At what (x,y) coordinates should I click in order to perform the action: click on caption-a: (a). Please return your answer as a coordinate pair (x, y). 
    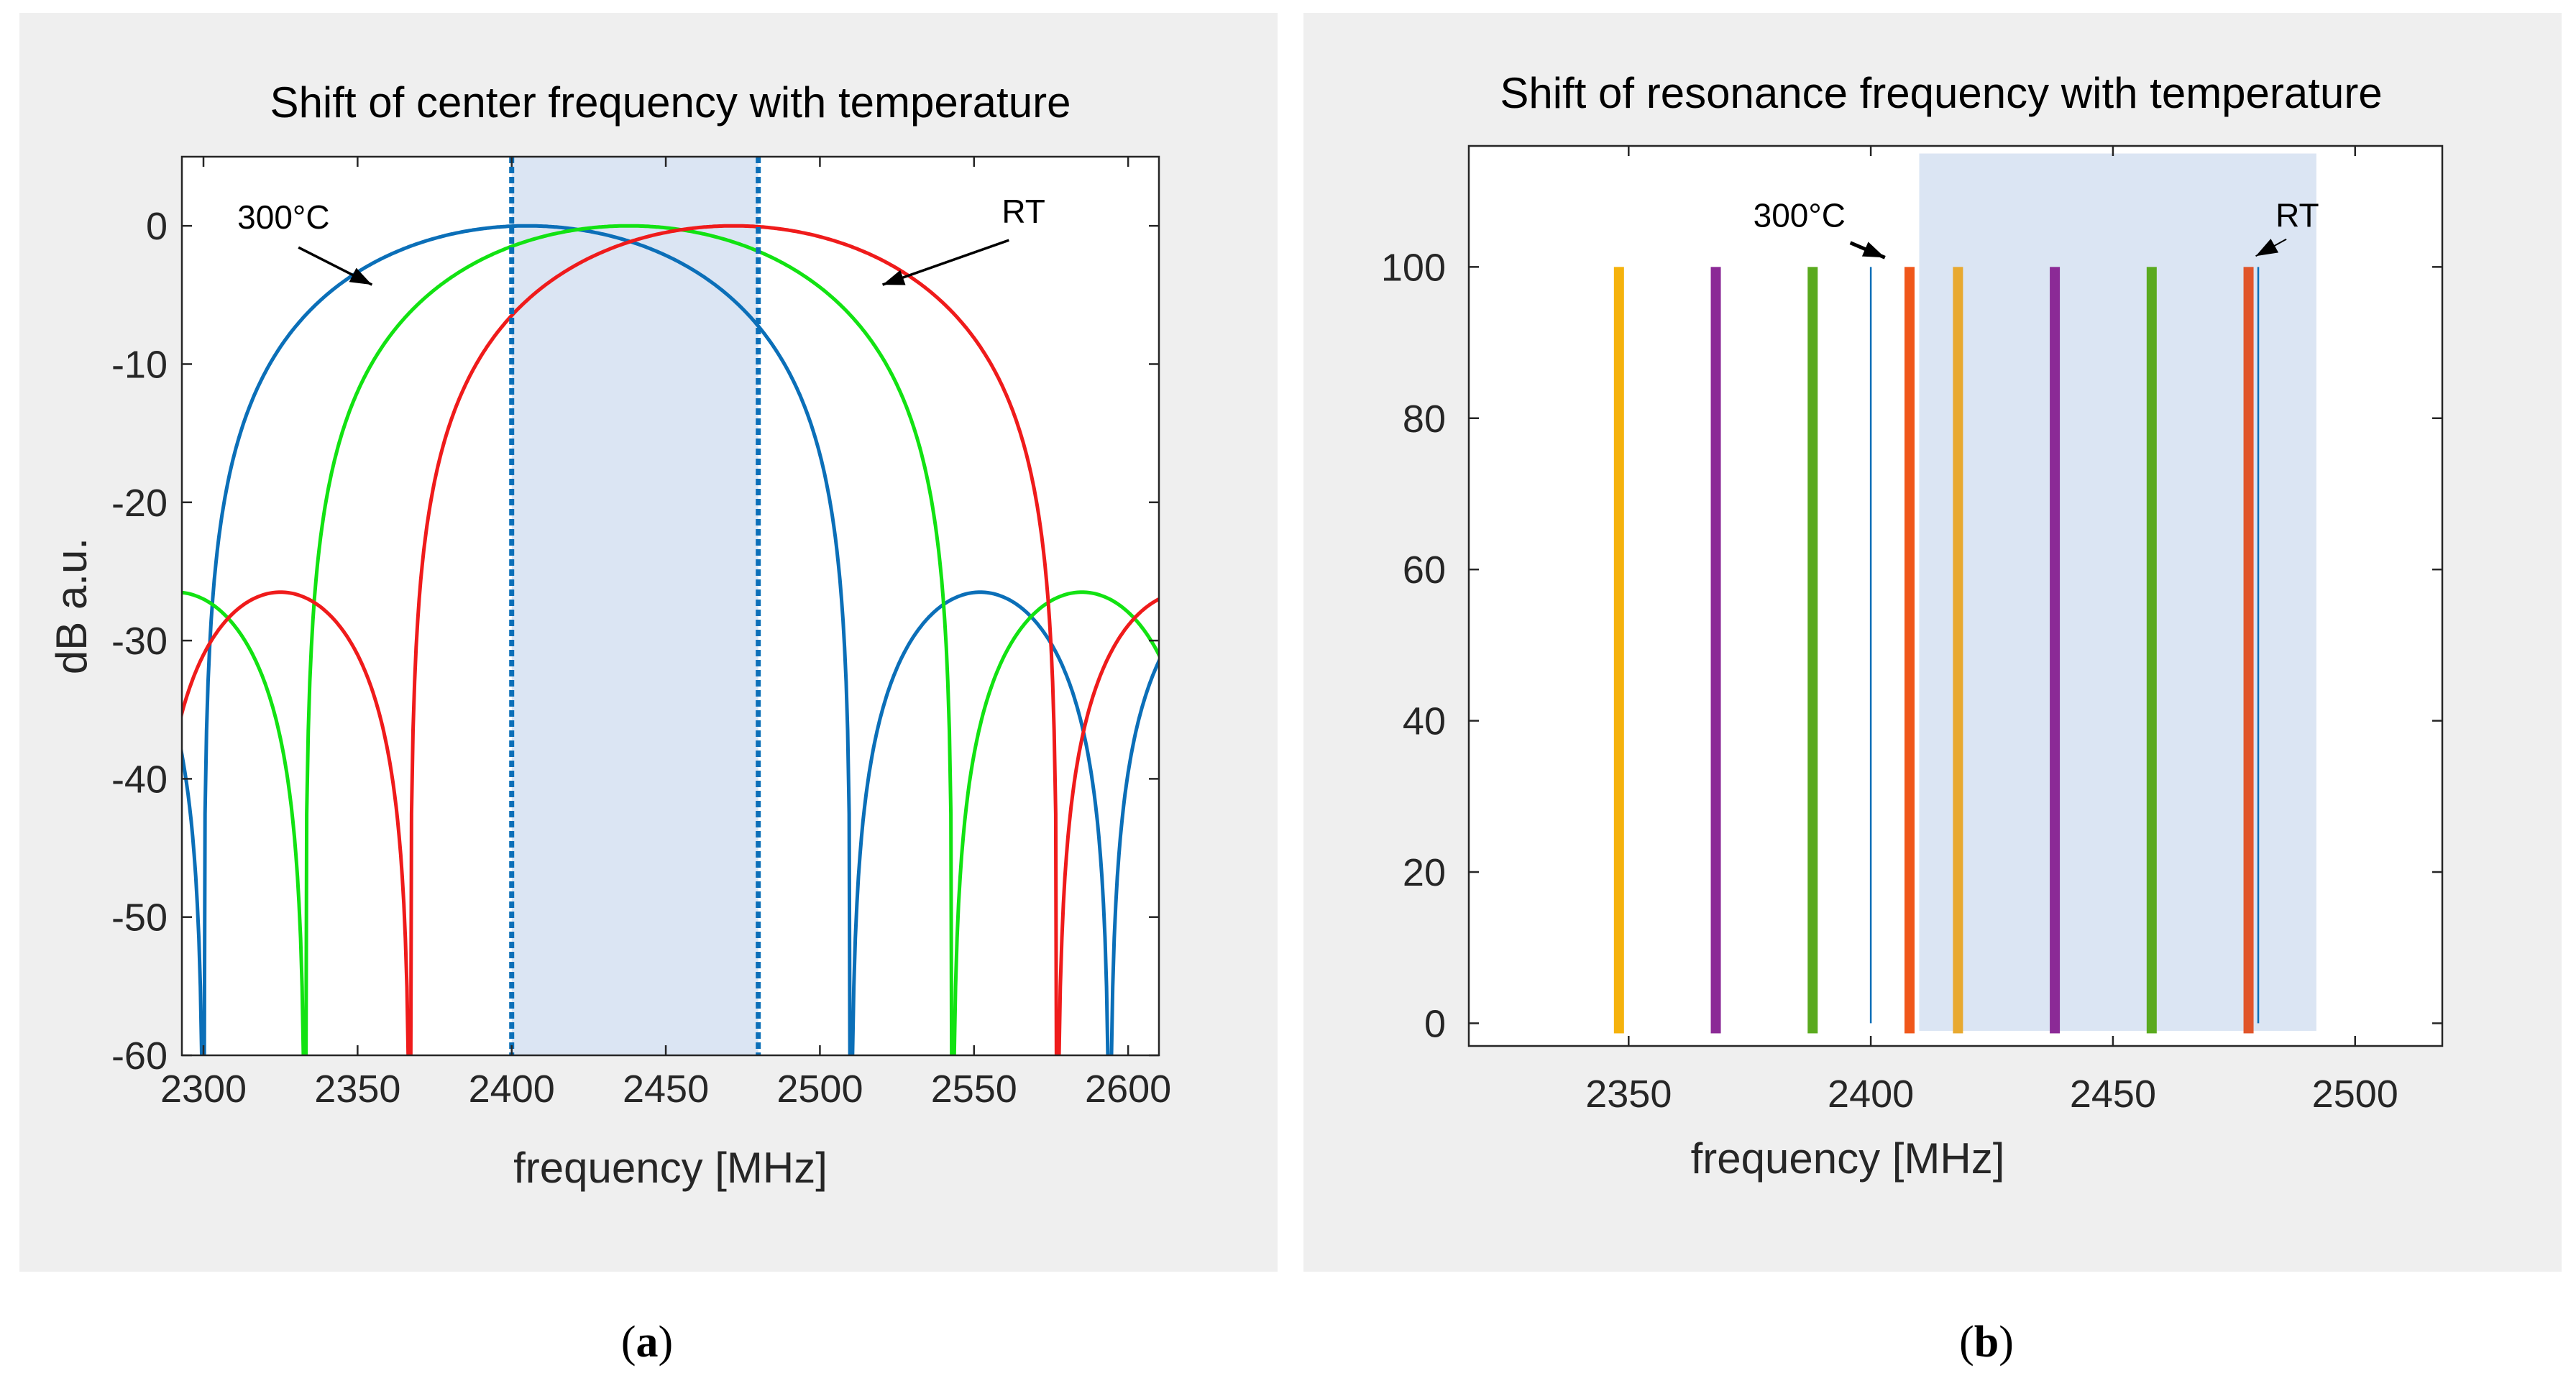
    Looking at the image, I should click on (647, 1342).